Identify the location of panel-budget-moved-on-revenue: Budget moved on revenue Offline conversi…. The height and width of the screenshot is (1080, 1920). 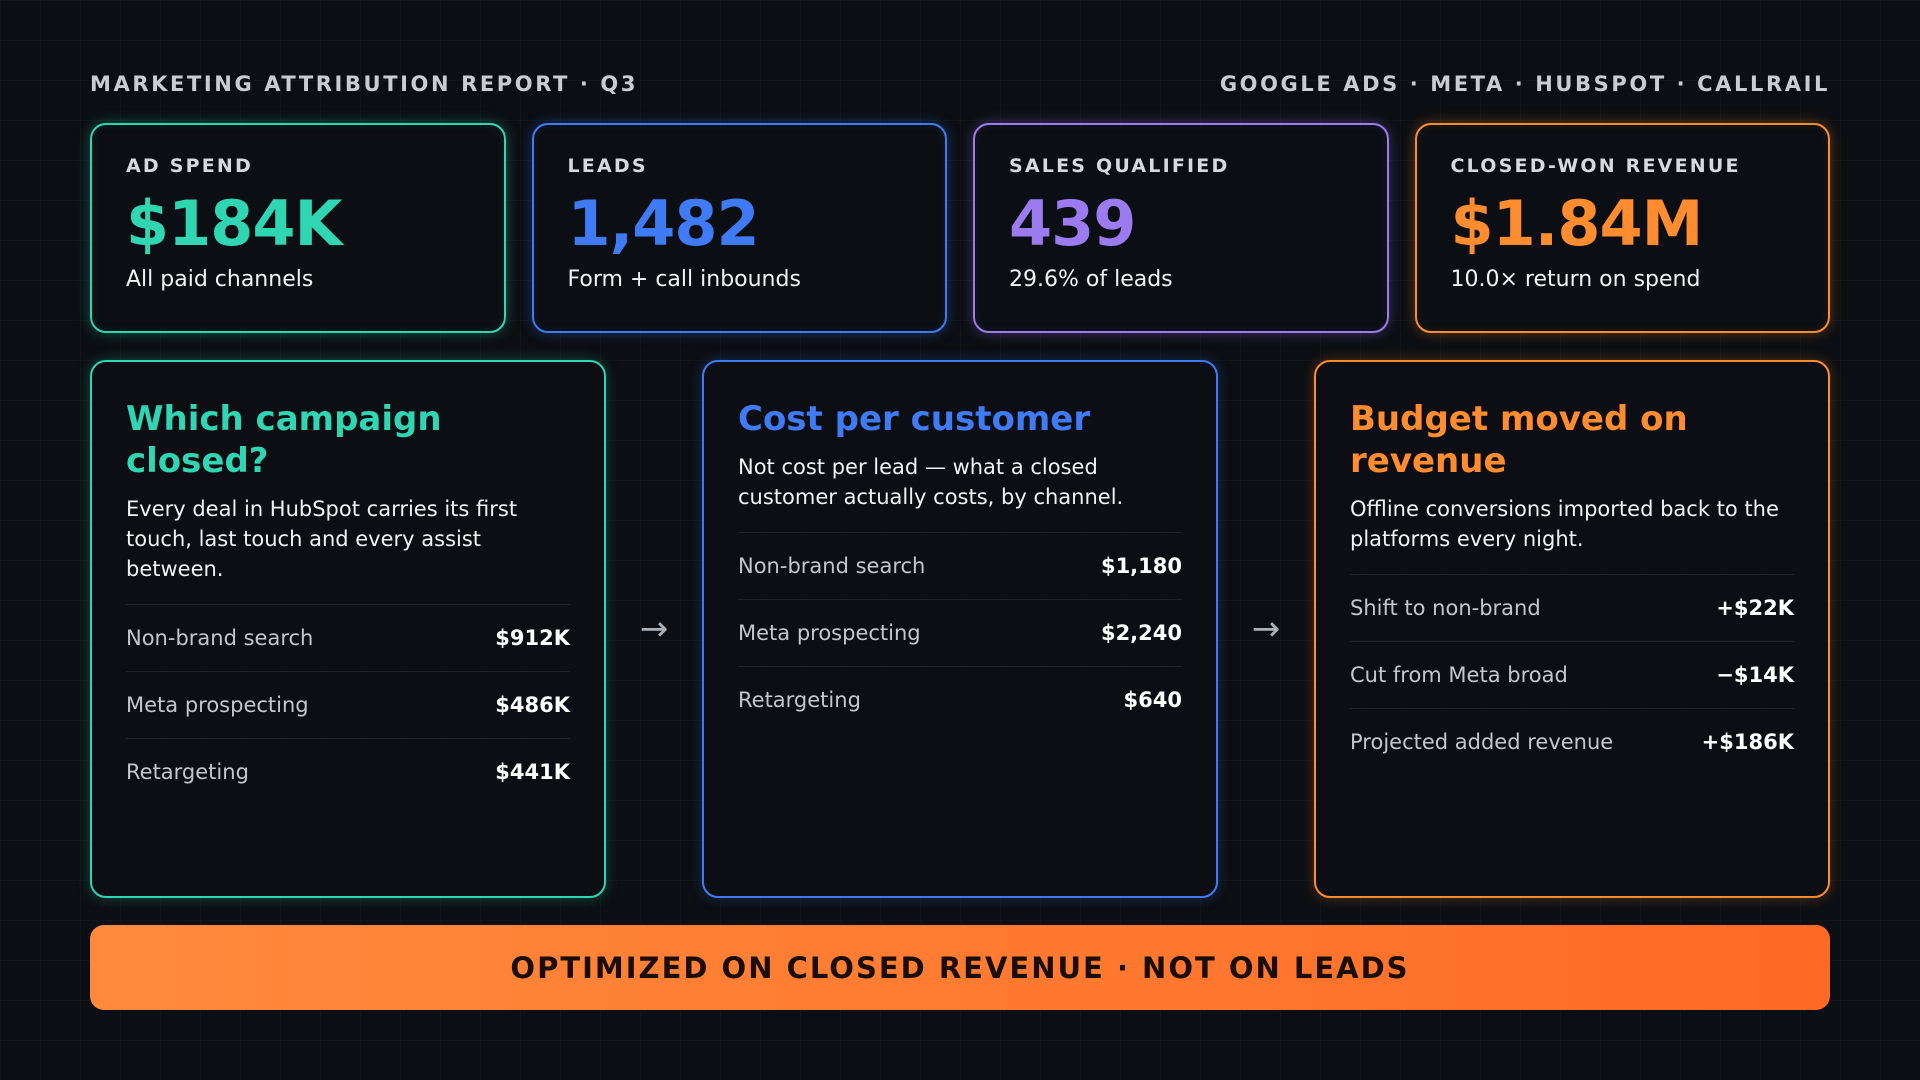
(1572, 629).